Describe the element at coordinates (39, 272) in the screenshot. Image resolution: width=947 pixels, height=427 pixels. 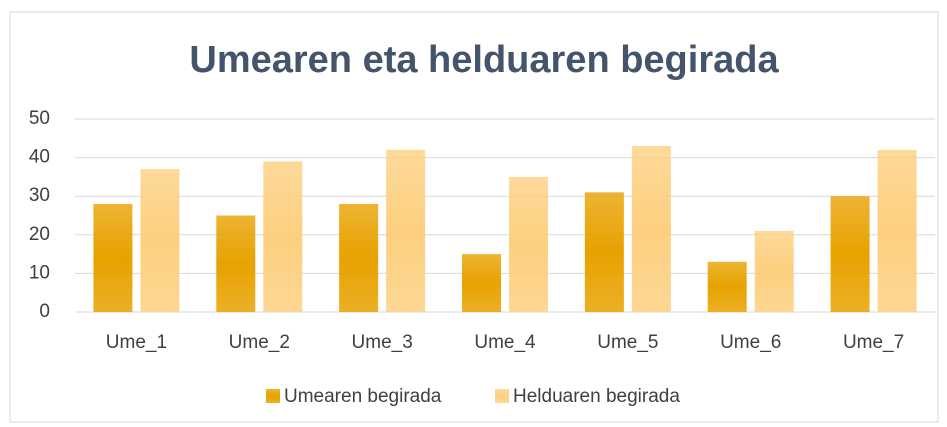
I see `y-tick-label: 10` at that location.